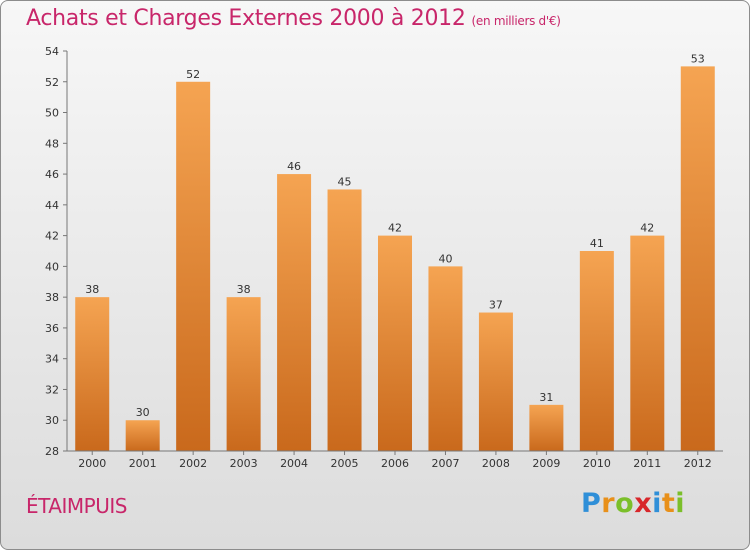 Image resolution: width=750 pixels, height=550 pixels. What do you see at coordinates (345, 463) in the screenshot?
I see `x-tick-label: 2005` at bounding box center [345, 463].